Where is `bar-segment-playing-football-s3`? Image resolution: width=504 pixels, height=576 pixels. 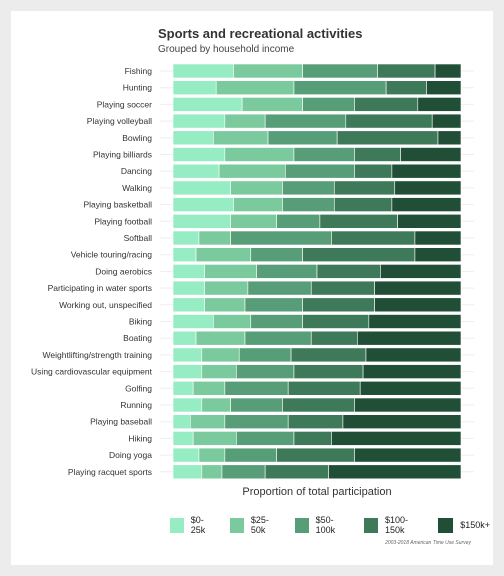
bar-segment-playing-football-s3 is located at coordinates (358, 221).